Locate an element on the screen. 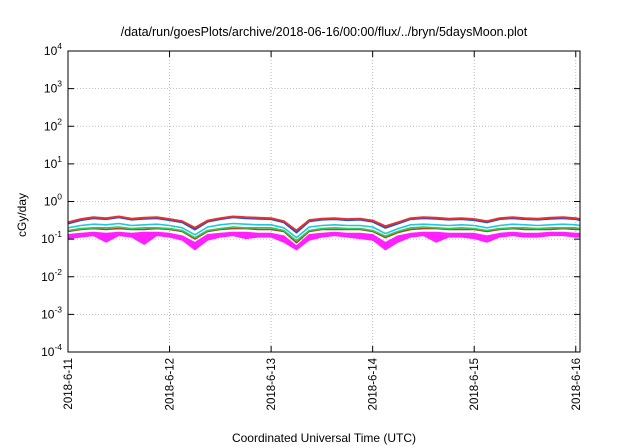 The height and width of the screenshot is (448, 640). y-tick-label: 10⁻⁴ is located at coordinates (51, 350).